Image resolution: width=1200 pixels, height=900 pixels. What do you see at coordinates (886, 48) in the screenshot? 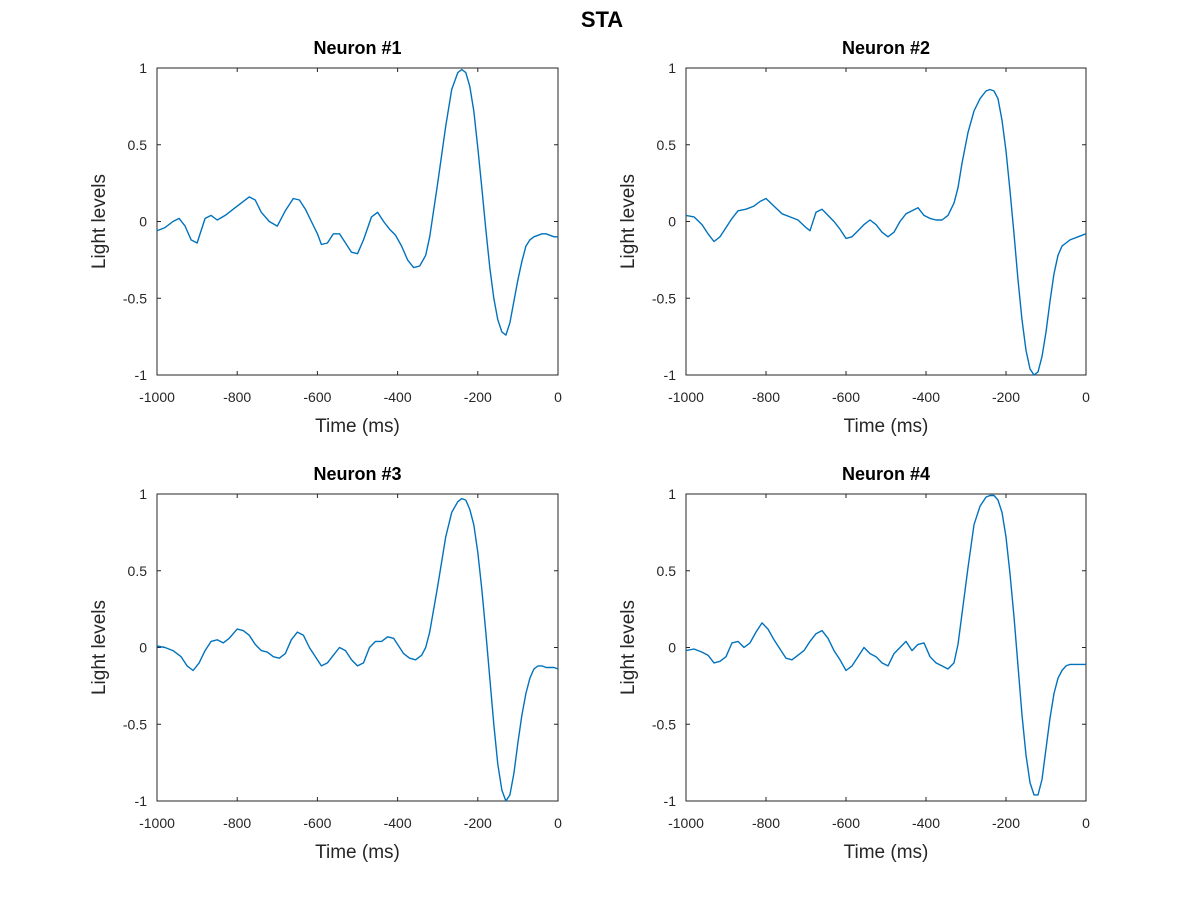
I see `plot-title: Neuron #2` at bounding box center [886, 48].